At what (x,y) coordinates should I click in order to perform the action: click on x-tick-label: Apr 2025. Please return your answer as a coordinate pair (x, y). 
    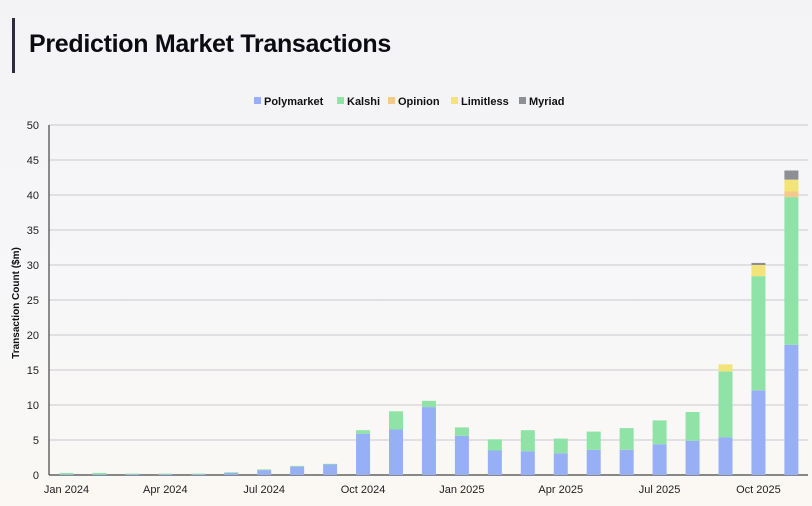
    Looking at the image, I should click on (560, 490).